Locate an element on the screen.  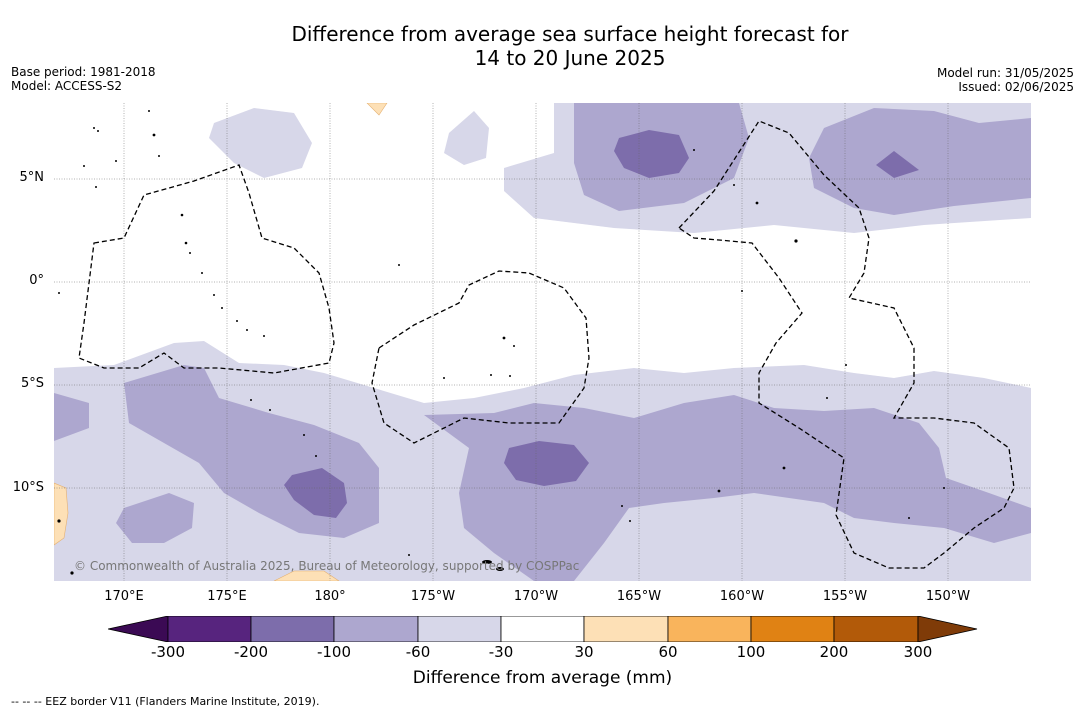
lat-label-0: 0° is located at coordinates (36, 280).